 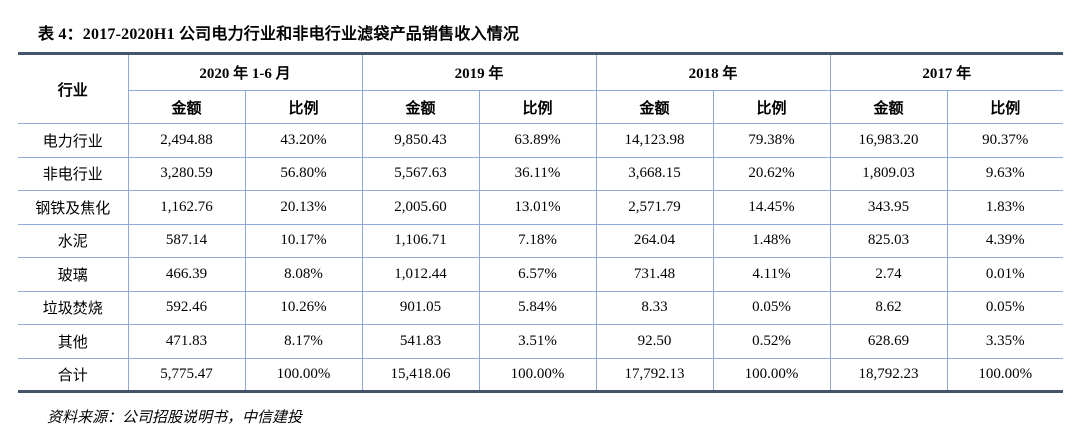 I want to click on table-cell: 9,850.43, so click(x=420, y=140).